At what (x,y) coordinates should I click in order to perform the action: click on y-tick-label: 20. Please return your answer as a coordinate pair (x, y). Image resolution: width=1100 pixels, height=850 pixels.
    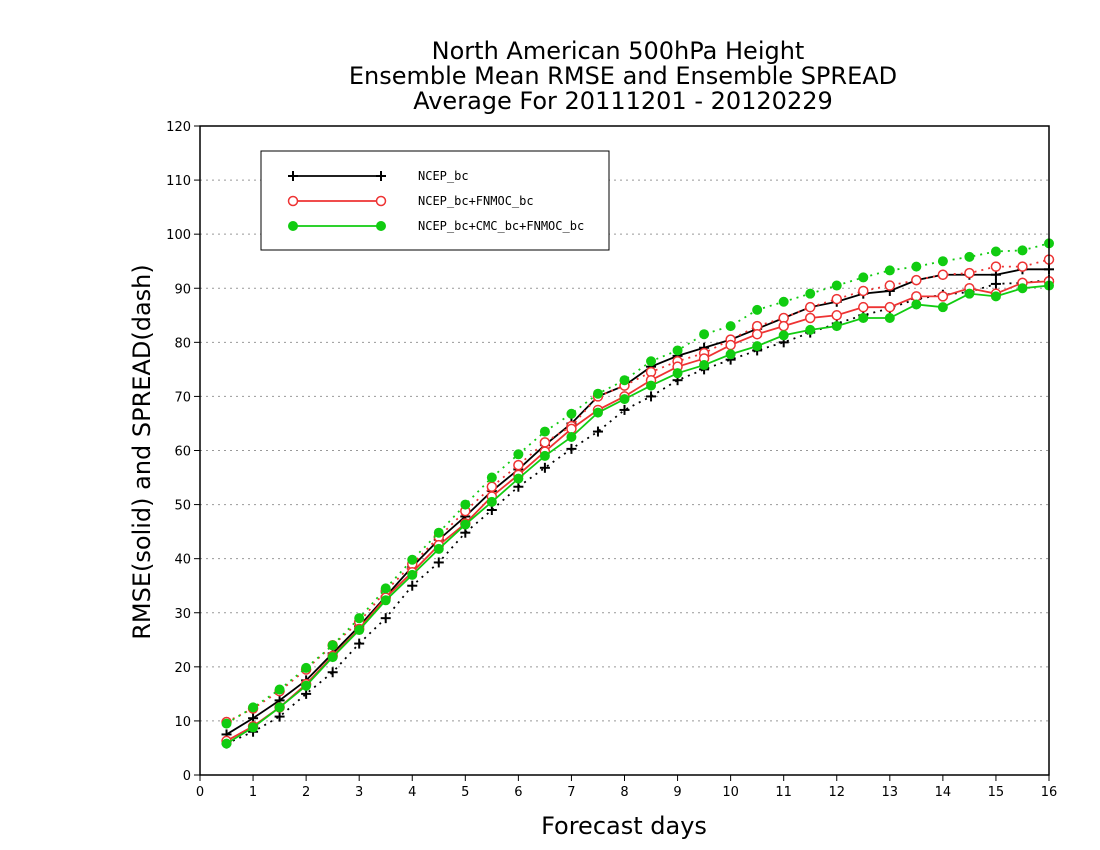
    Looking at the image, I should click on (182, 668).